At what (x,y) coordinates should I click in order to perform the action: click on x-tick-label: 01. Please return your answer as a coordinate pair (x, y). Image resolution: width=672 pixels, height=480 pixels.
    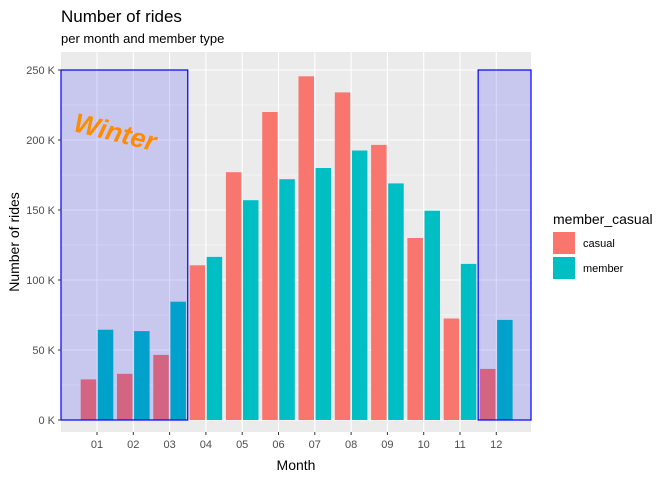
    Looking at the image, I should click on (97, 445).